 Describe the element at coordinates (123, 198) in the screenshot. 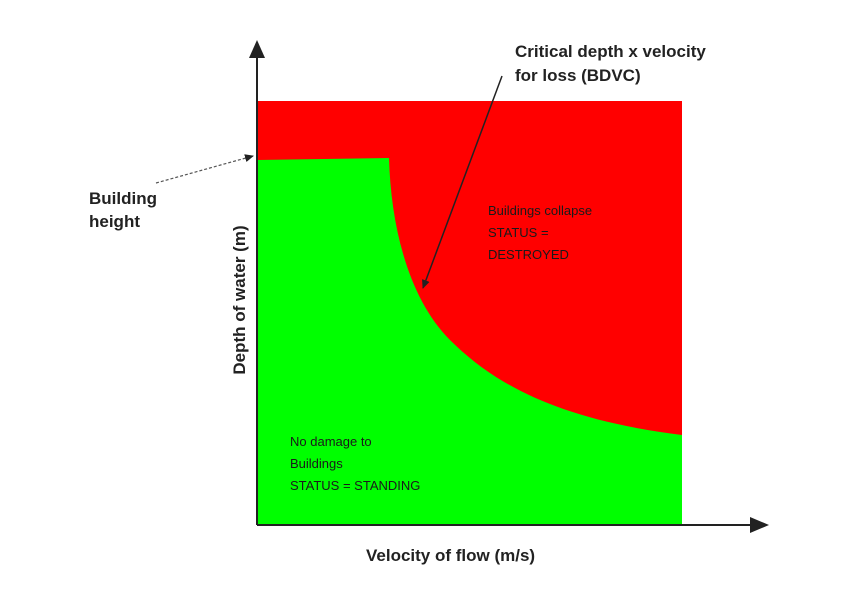

I see `height-label-line1: Building` at that location.